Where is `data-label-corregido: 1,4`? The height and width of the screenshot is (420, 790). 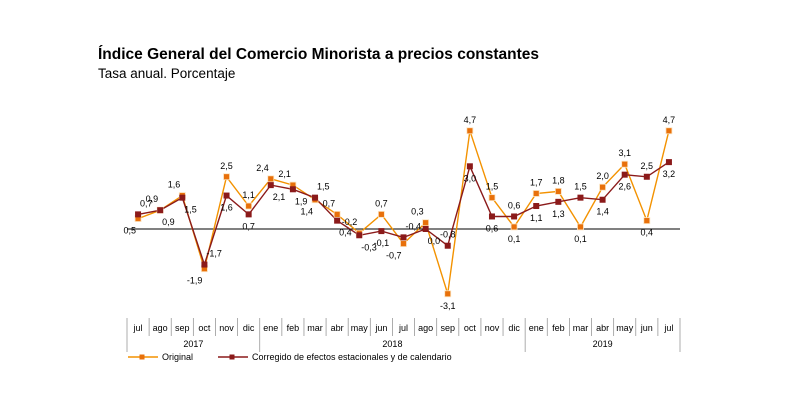
data-label-corregido: 1,4 is located at coordinates (602, 212).